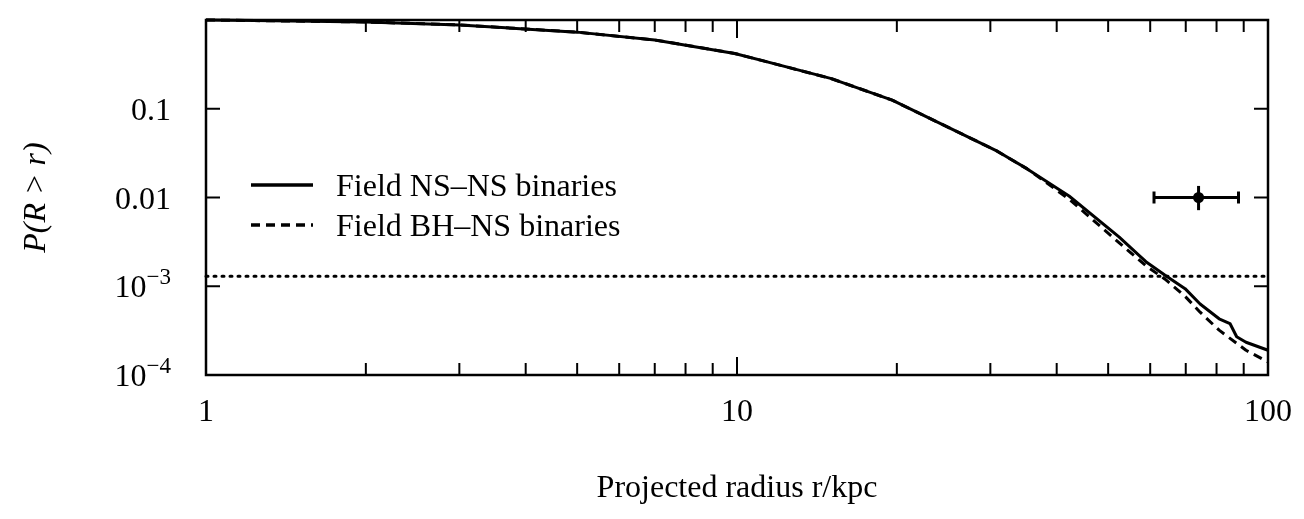 The image size is (1304, 519). What do you see at coordinates (478, 225) in the screenshot?
I see `legend-label: Field BH–NS binaries` at bounding box center [478, 225].